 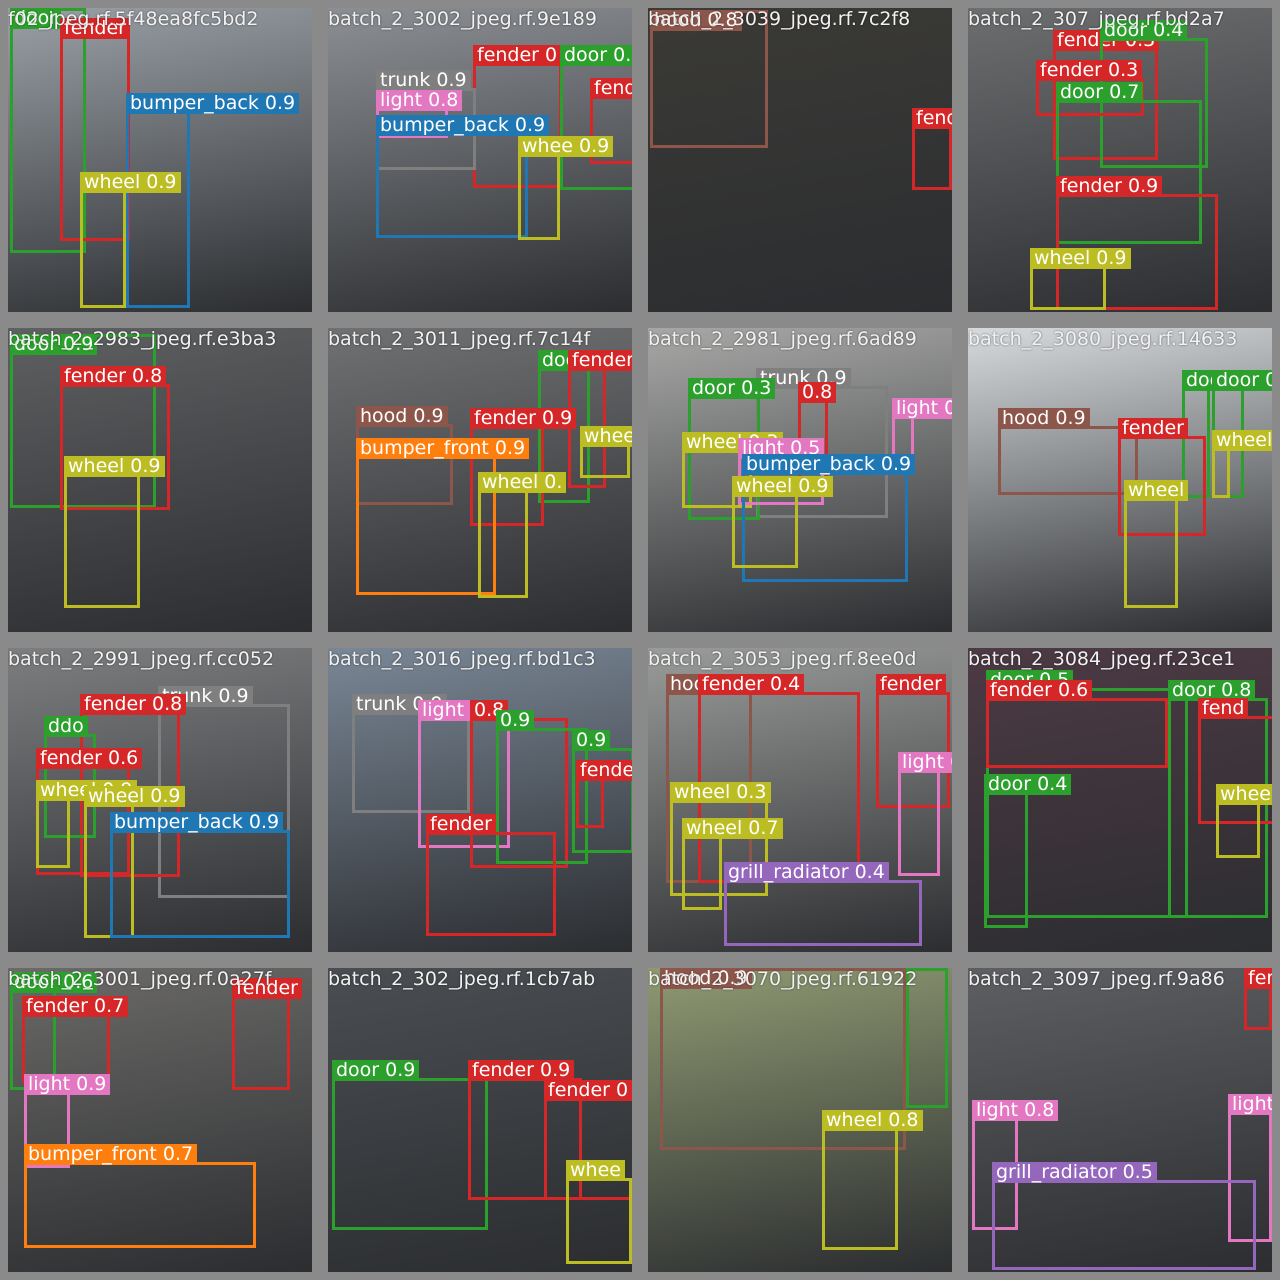 I want to click on detection-label: fender 0.7, so click(x=75, y=1006).